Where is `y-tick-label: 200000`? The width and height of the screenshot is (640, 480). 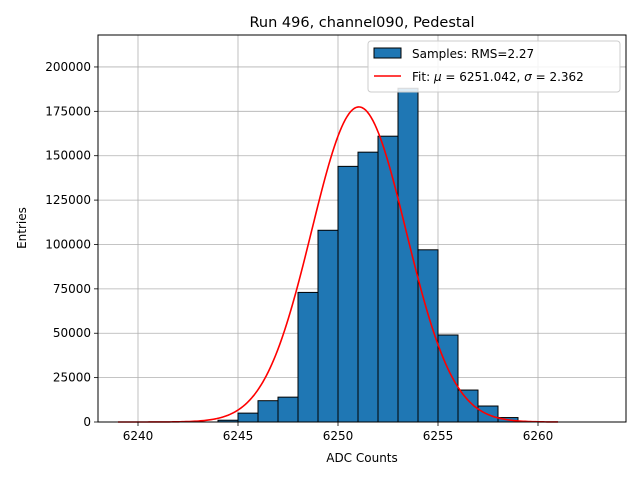
y-tick-label: 200000 is located at coordinates (68, 67).